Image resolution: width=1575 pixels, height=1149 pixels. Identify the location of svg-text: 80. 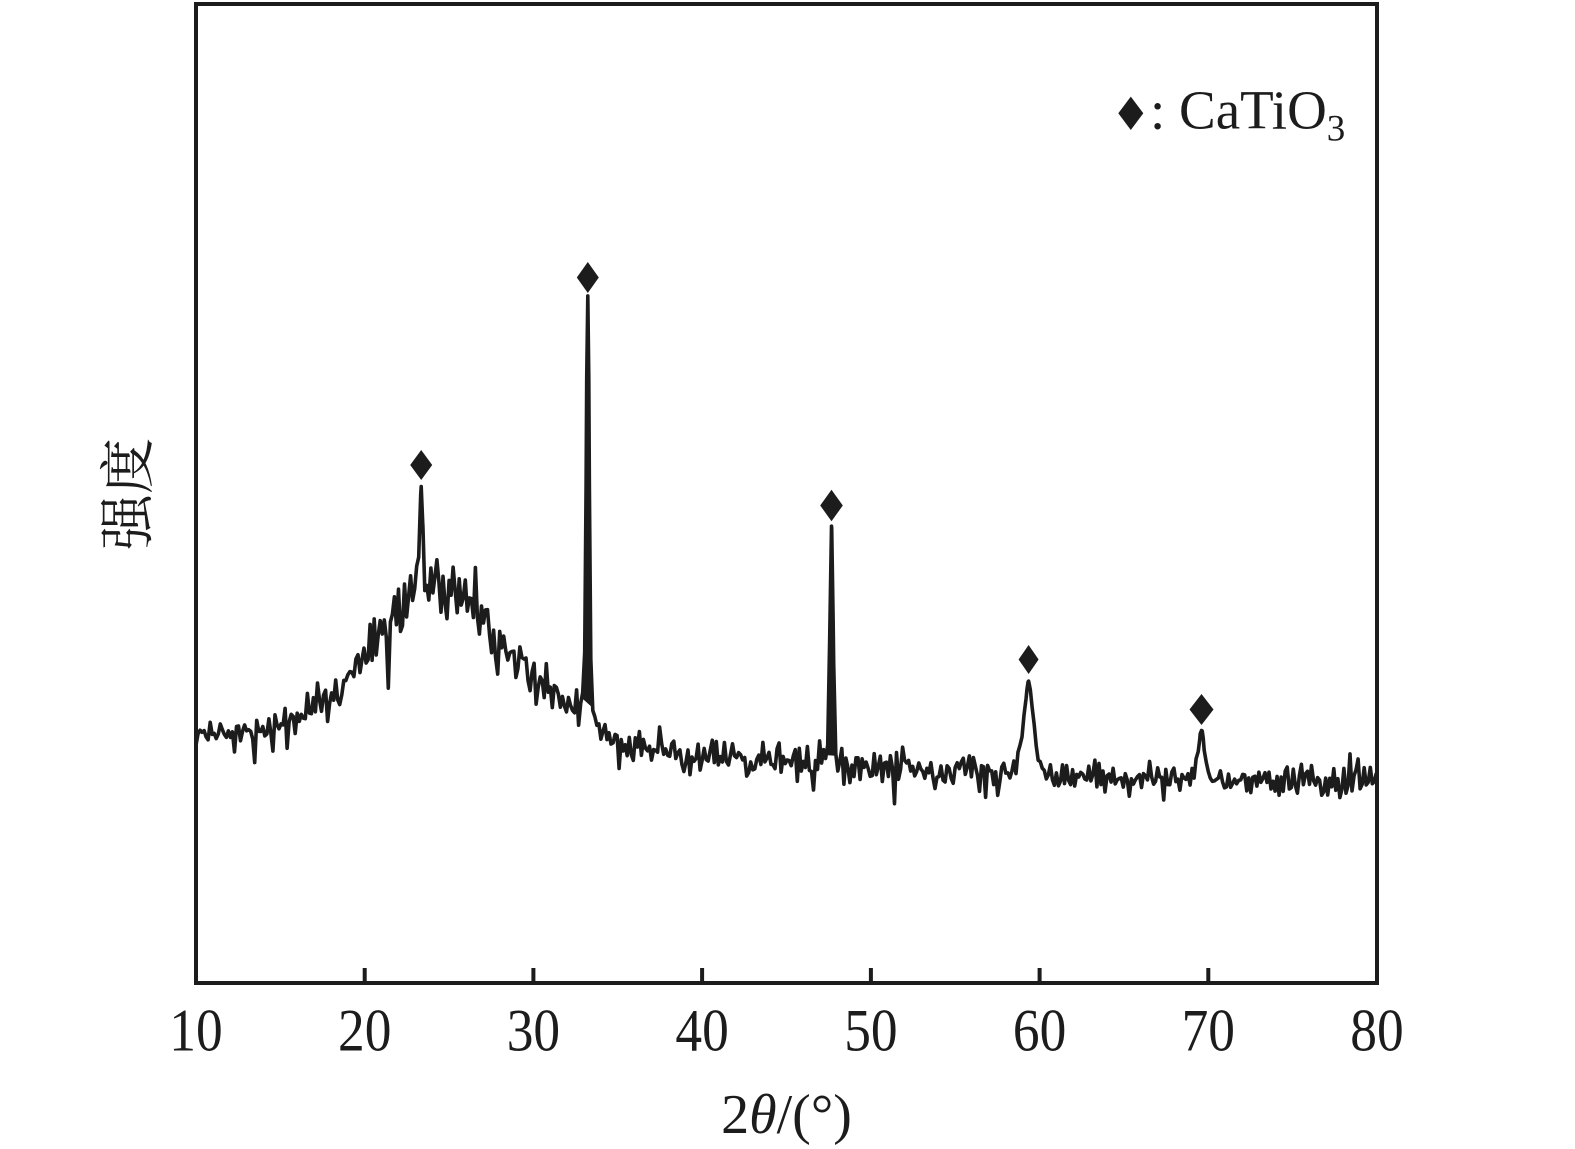
(1376, 1030).